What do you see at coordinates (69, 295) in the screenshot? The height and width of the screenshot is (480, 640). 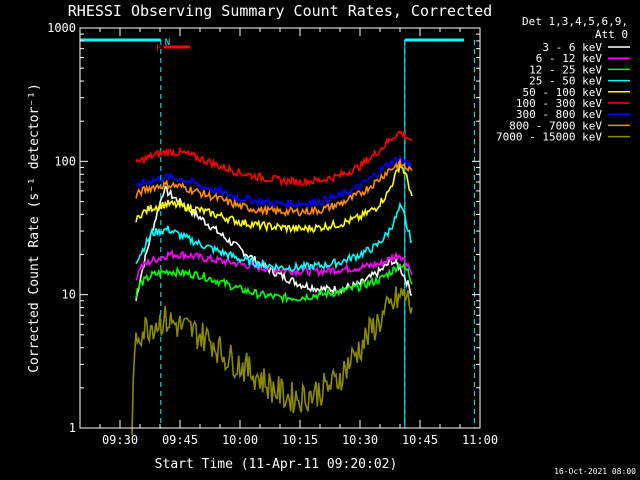 I see `y-tick-label-1: 10` at bounding box center [69, 295].